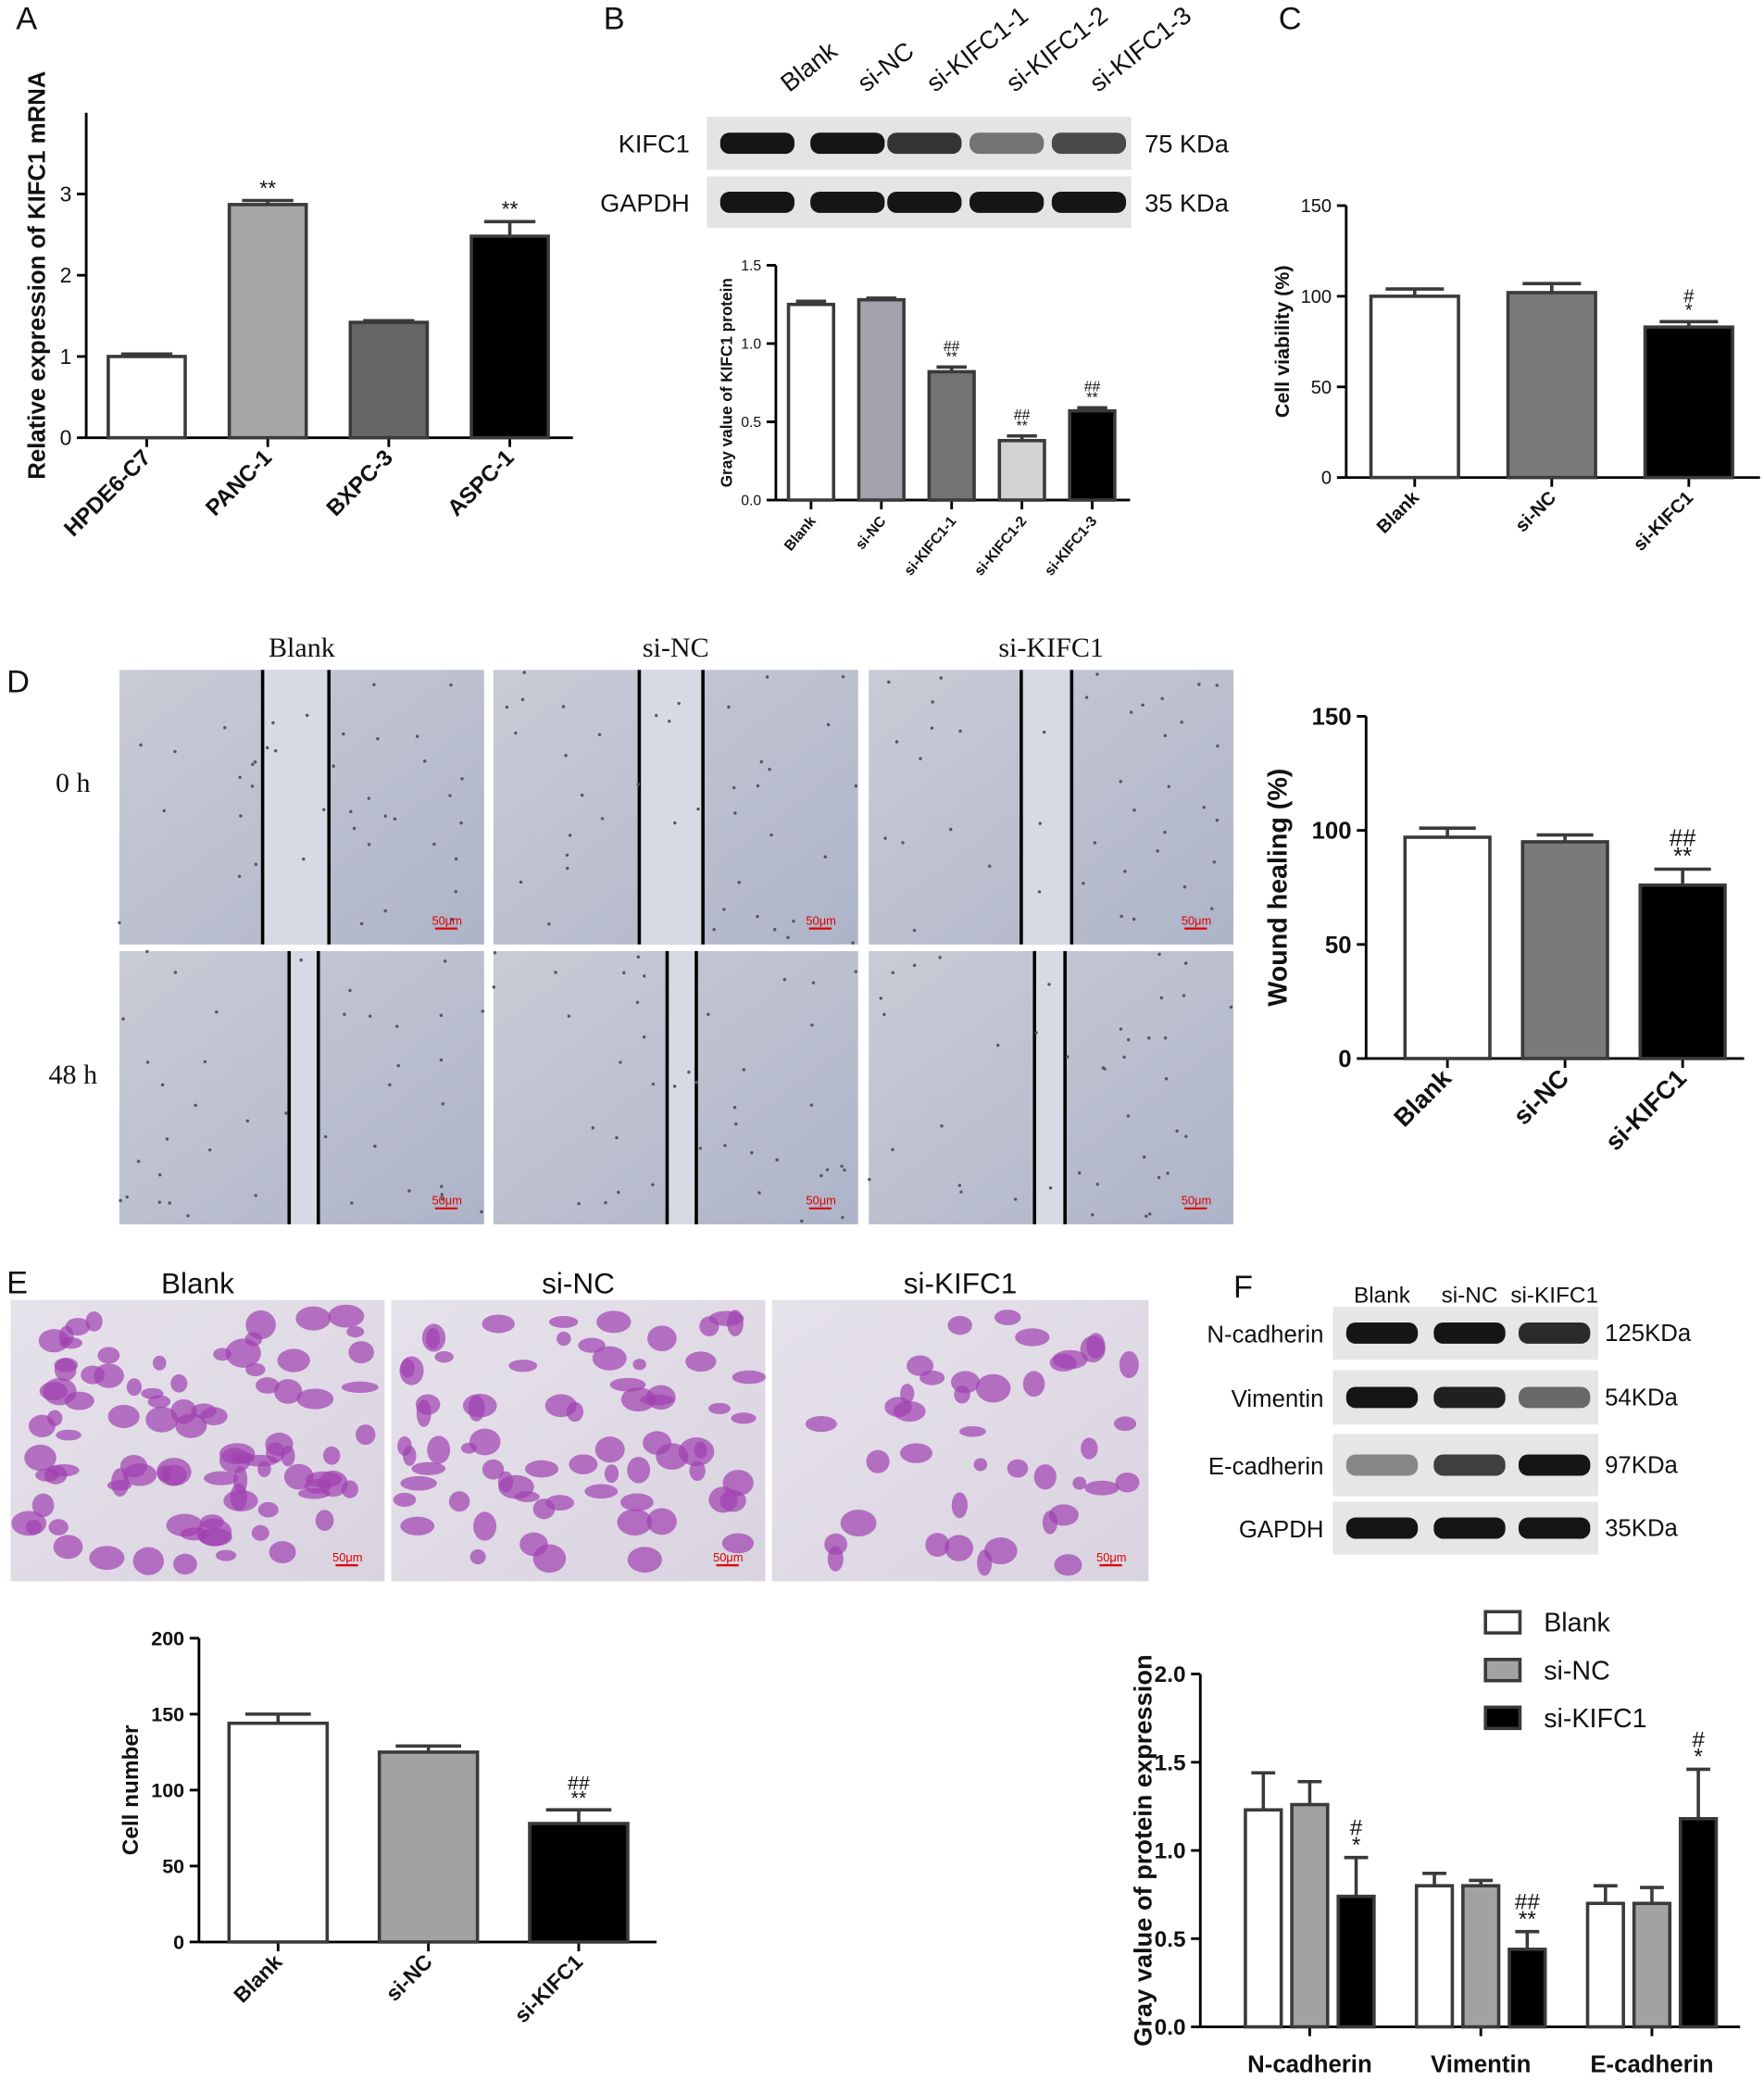 The width and height of the screenshot is (1764, 2081). I want to click on panel-label: B, so click(614, 19).